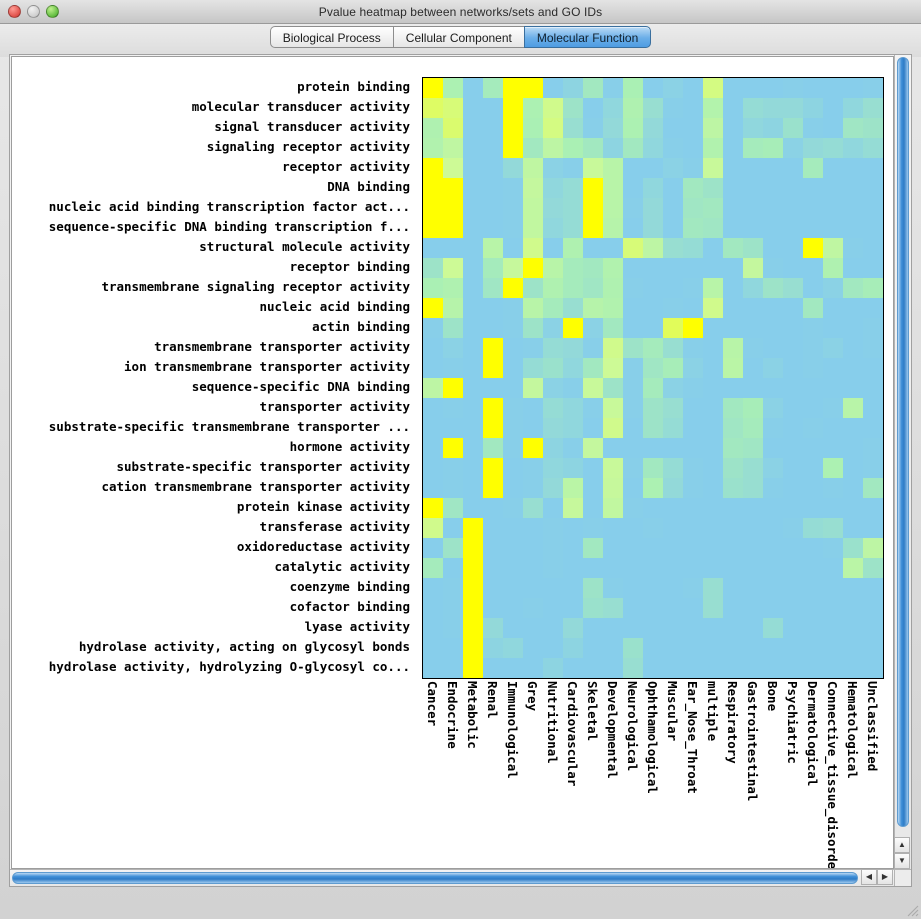  Describe the element at coordinates (587, 37) in the screenshot. I see `tab-molecular-function: Molecular Function` at that location.